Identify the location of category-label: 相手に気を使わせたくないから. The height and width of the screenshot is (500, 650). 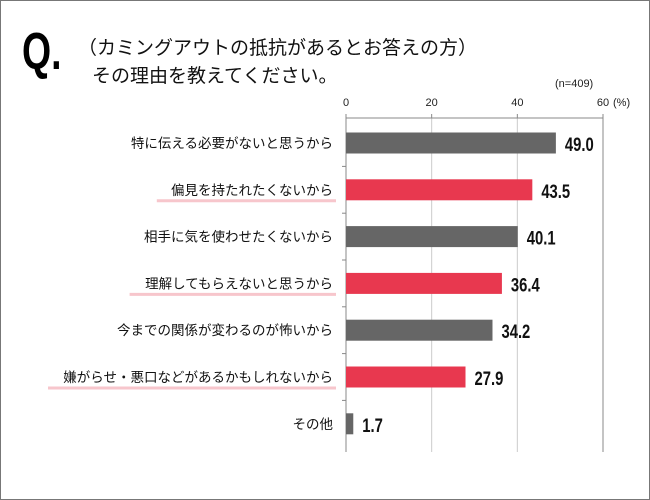
(238, 237).